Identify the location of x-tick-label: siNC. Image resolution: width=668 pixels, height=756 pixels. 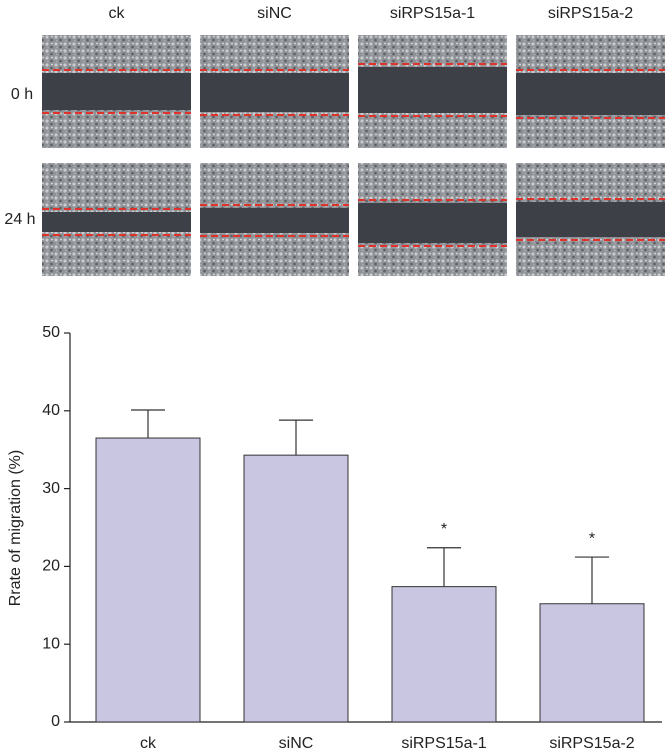
(296, 743).